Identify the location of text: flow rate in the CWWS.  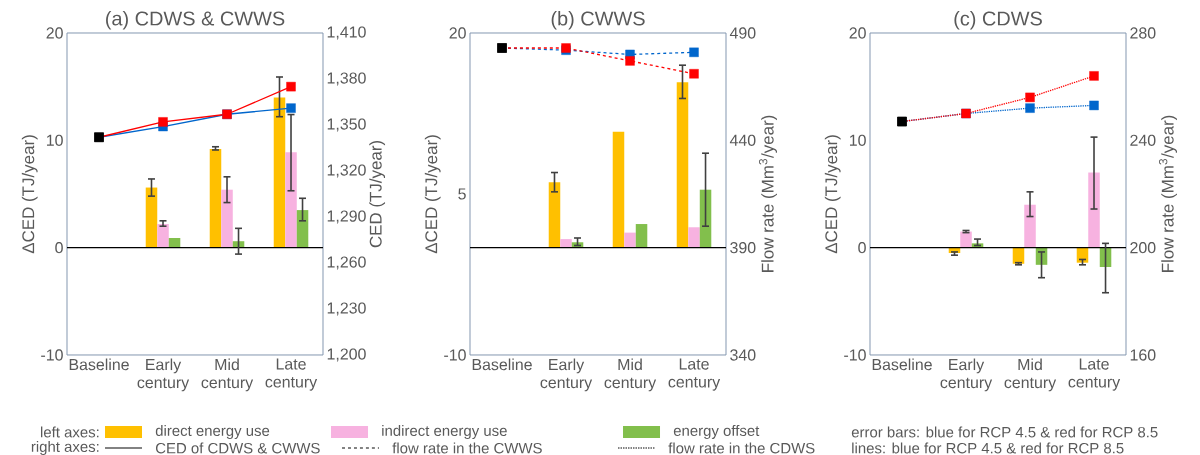
(467, 448).